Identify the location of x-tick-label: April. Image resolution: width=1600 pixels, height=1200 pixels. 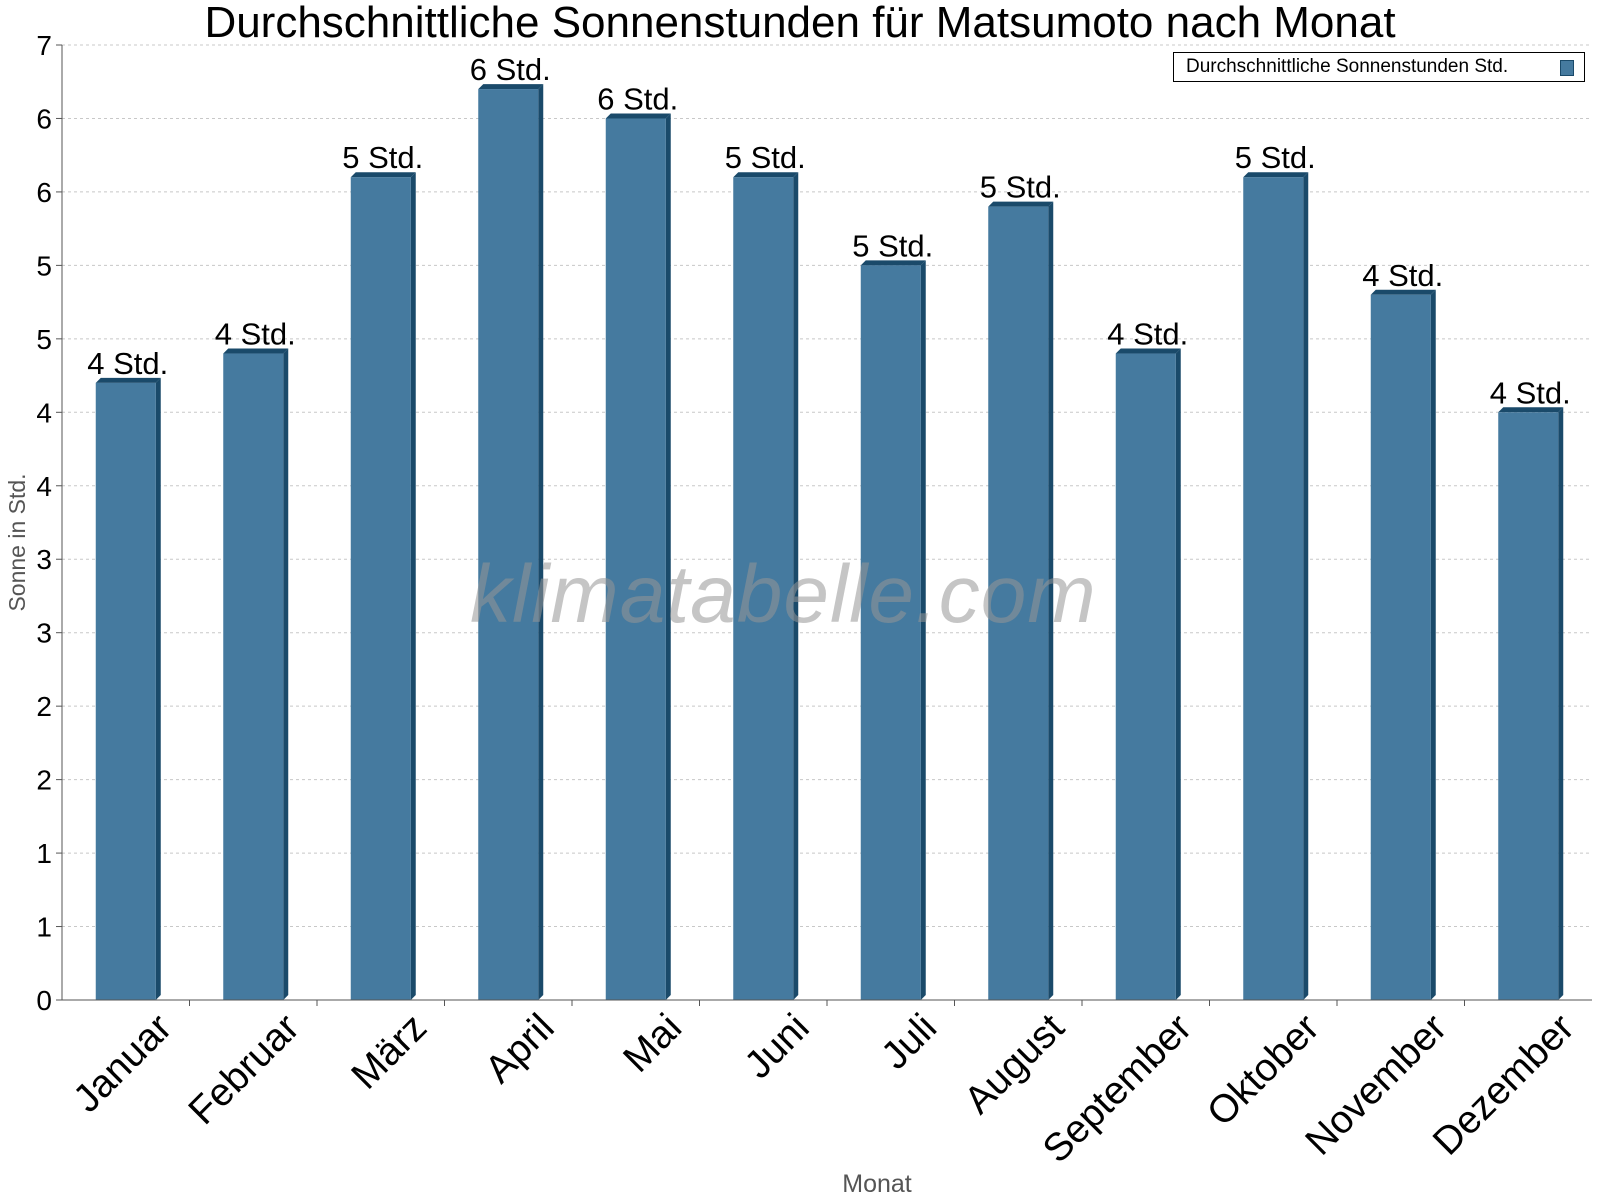
(520, 1049).